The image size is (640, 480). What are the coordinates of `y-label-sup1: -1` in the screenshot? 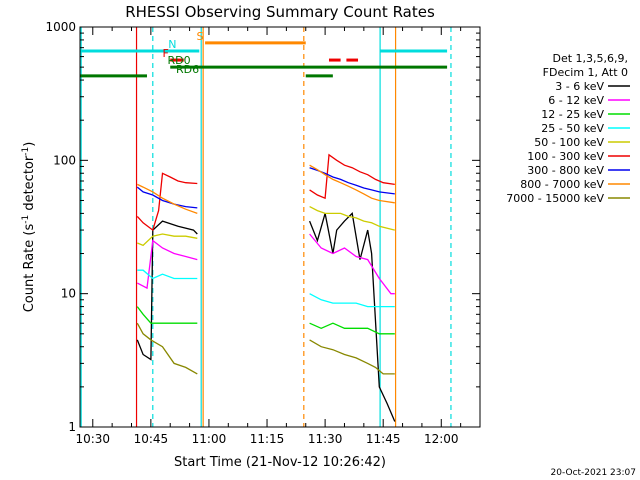 It's located at (26, 219).